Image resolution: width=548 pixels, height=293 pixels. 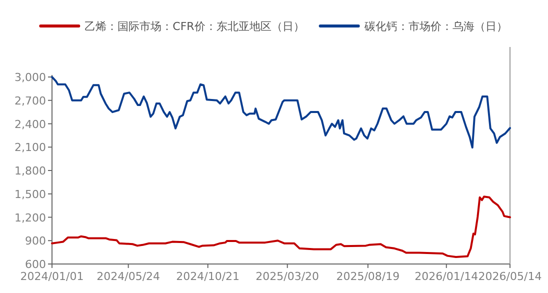 What do you see at coordinates (30, 217) in the screenshot?
I see `y-tick-label: 1,200` at bounding box center [30, 217].